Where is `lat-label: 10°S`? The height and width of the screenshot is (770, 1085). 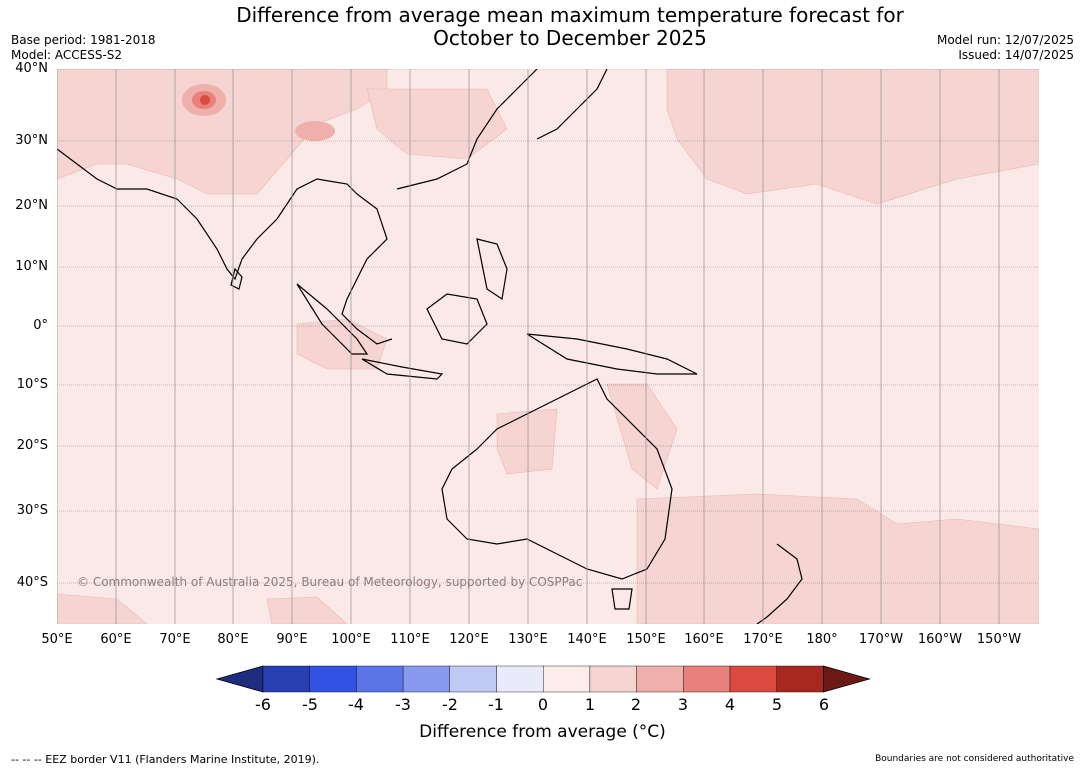 lat-label: 10°S is located at coordinates (32, 384).